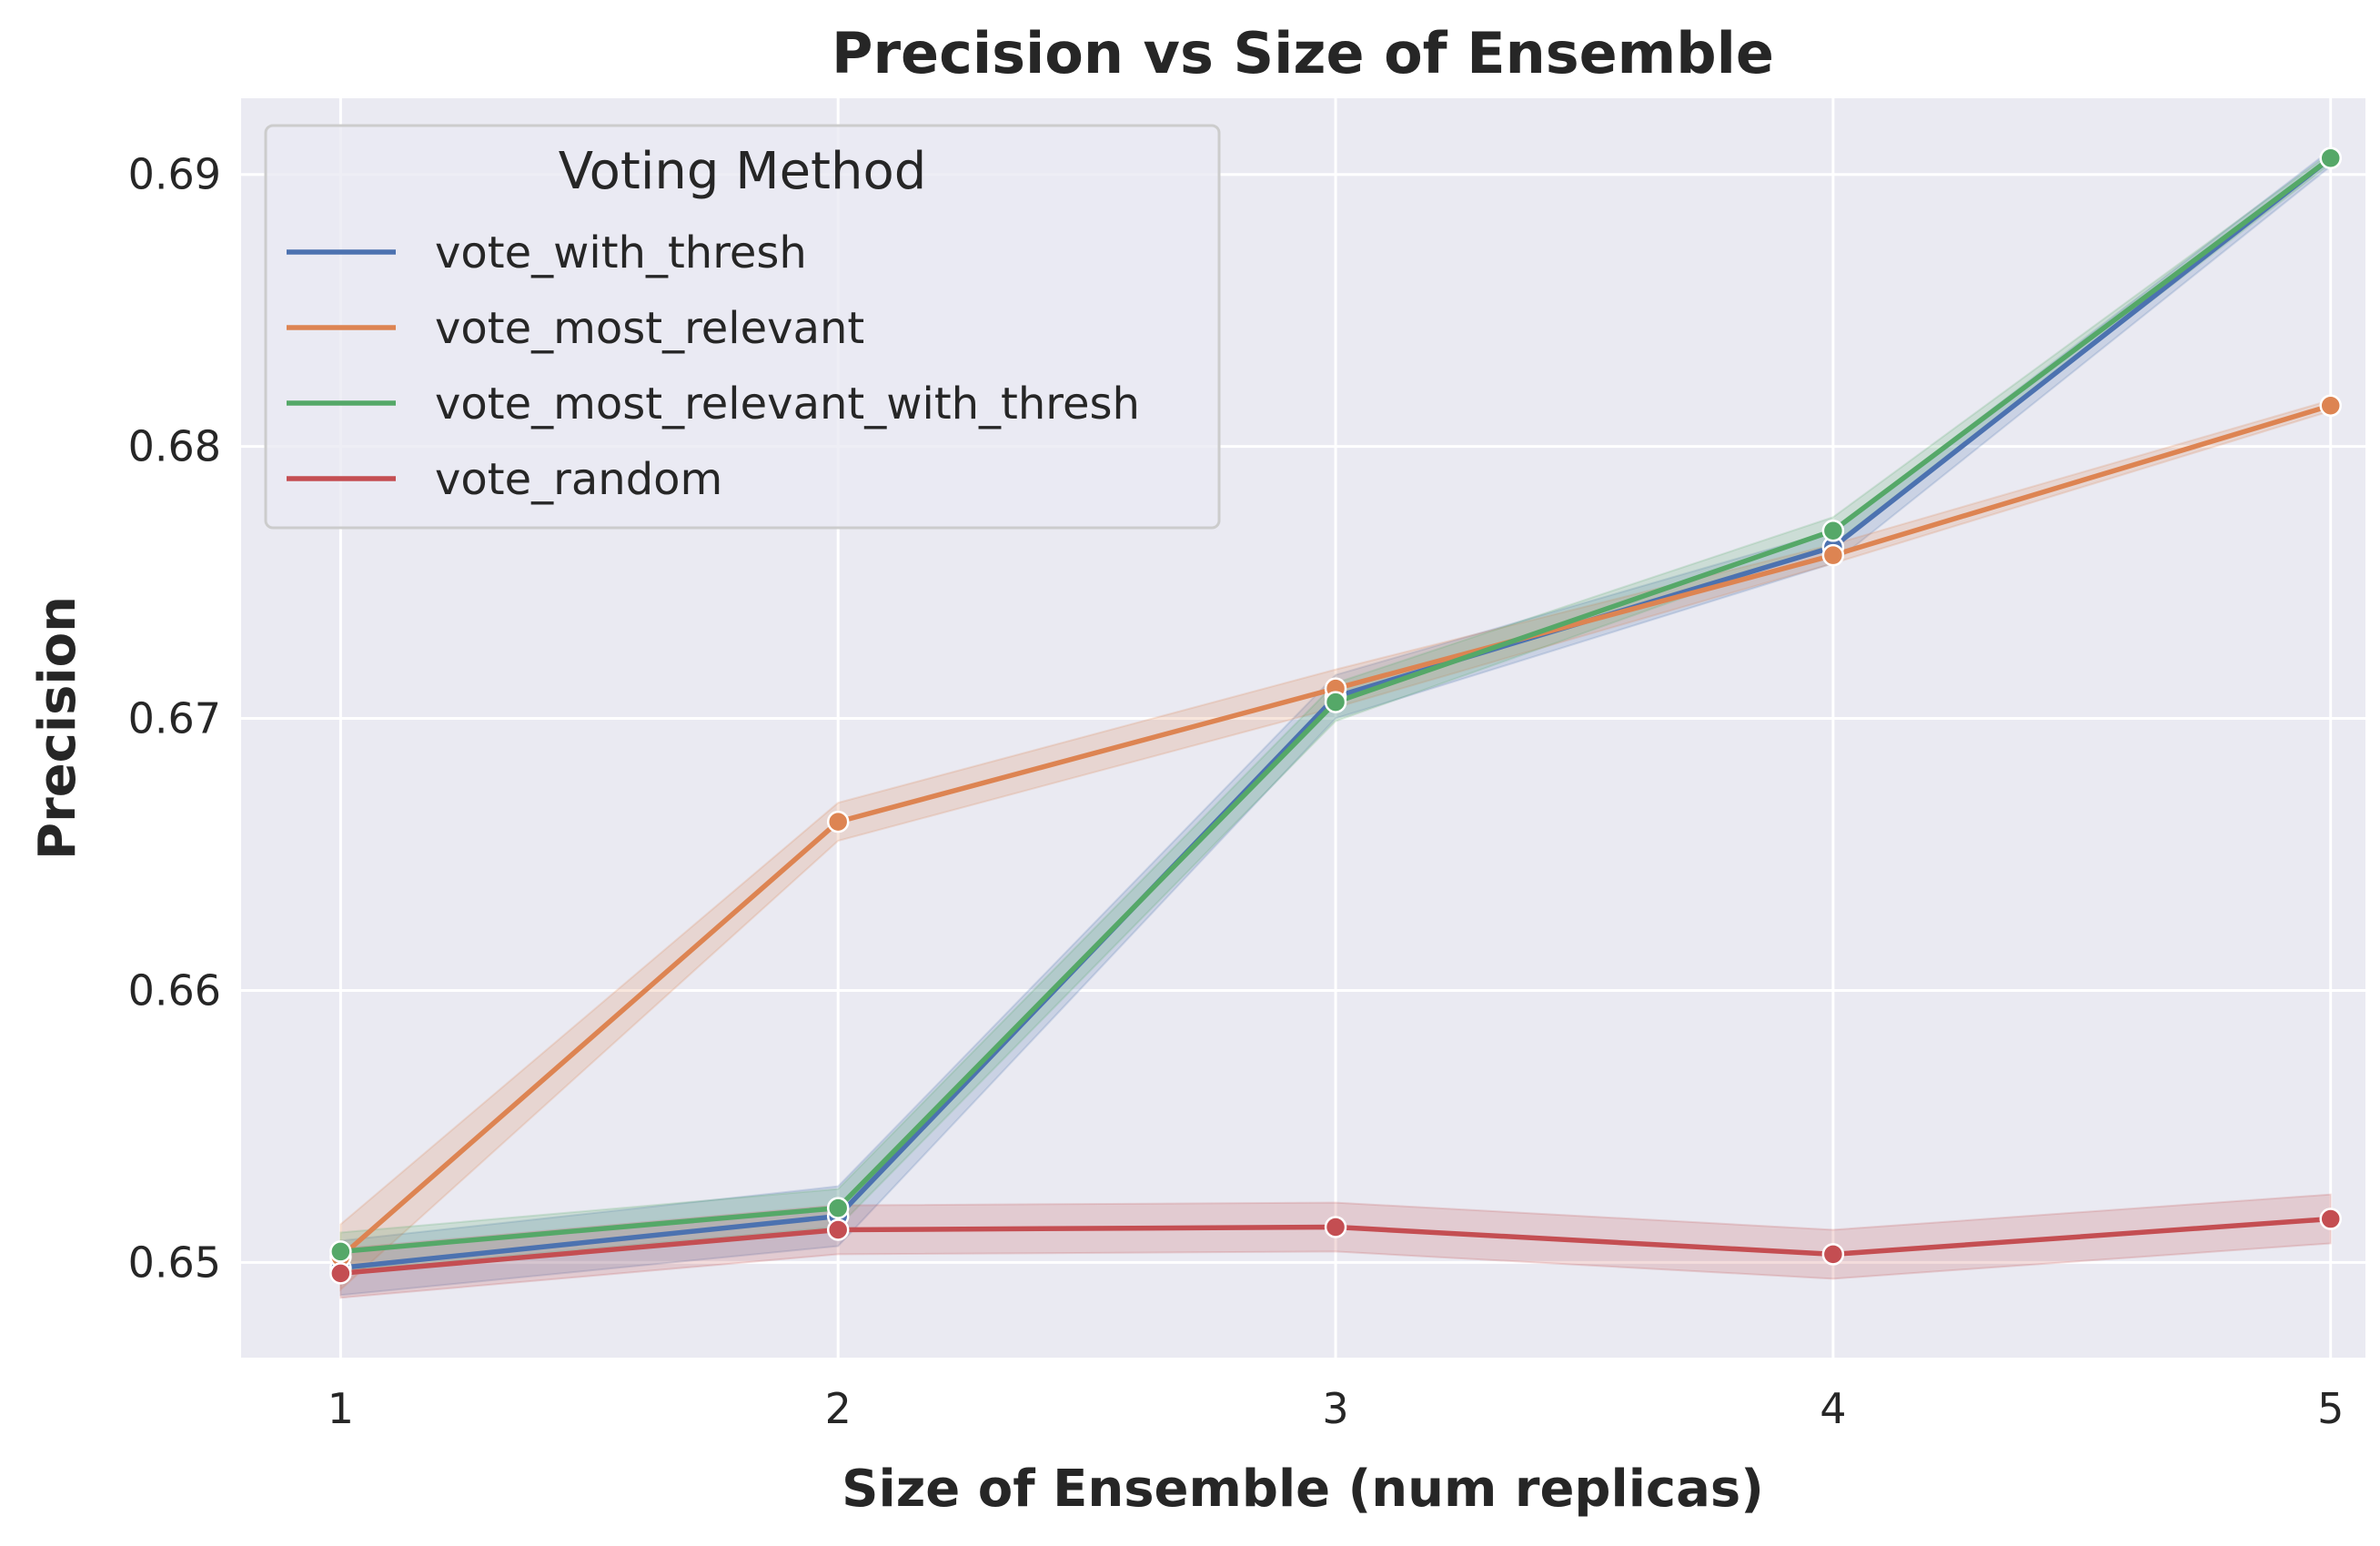  Describe the element at coordinates (174, 990) in the screenshot. I see `y-tick-label: 0.66` at that location.